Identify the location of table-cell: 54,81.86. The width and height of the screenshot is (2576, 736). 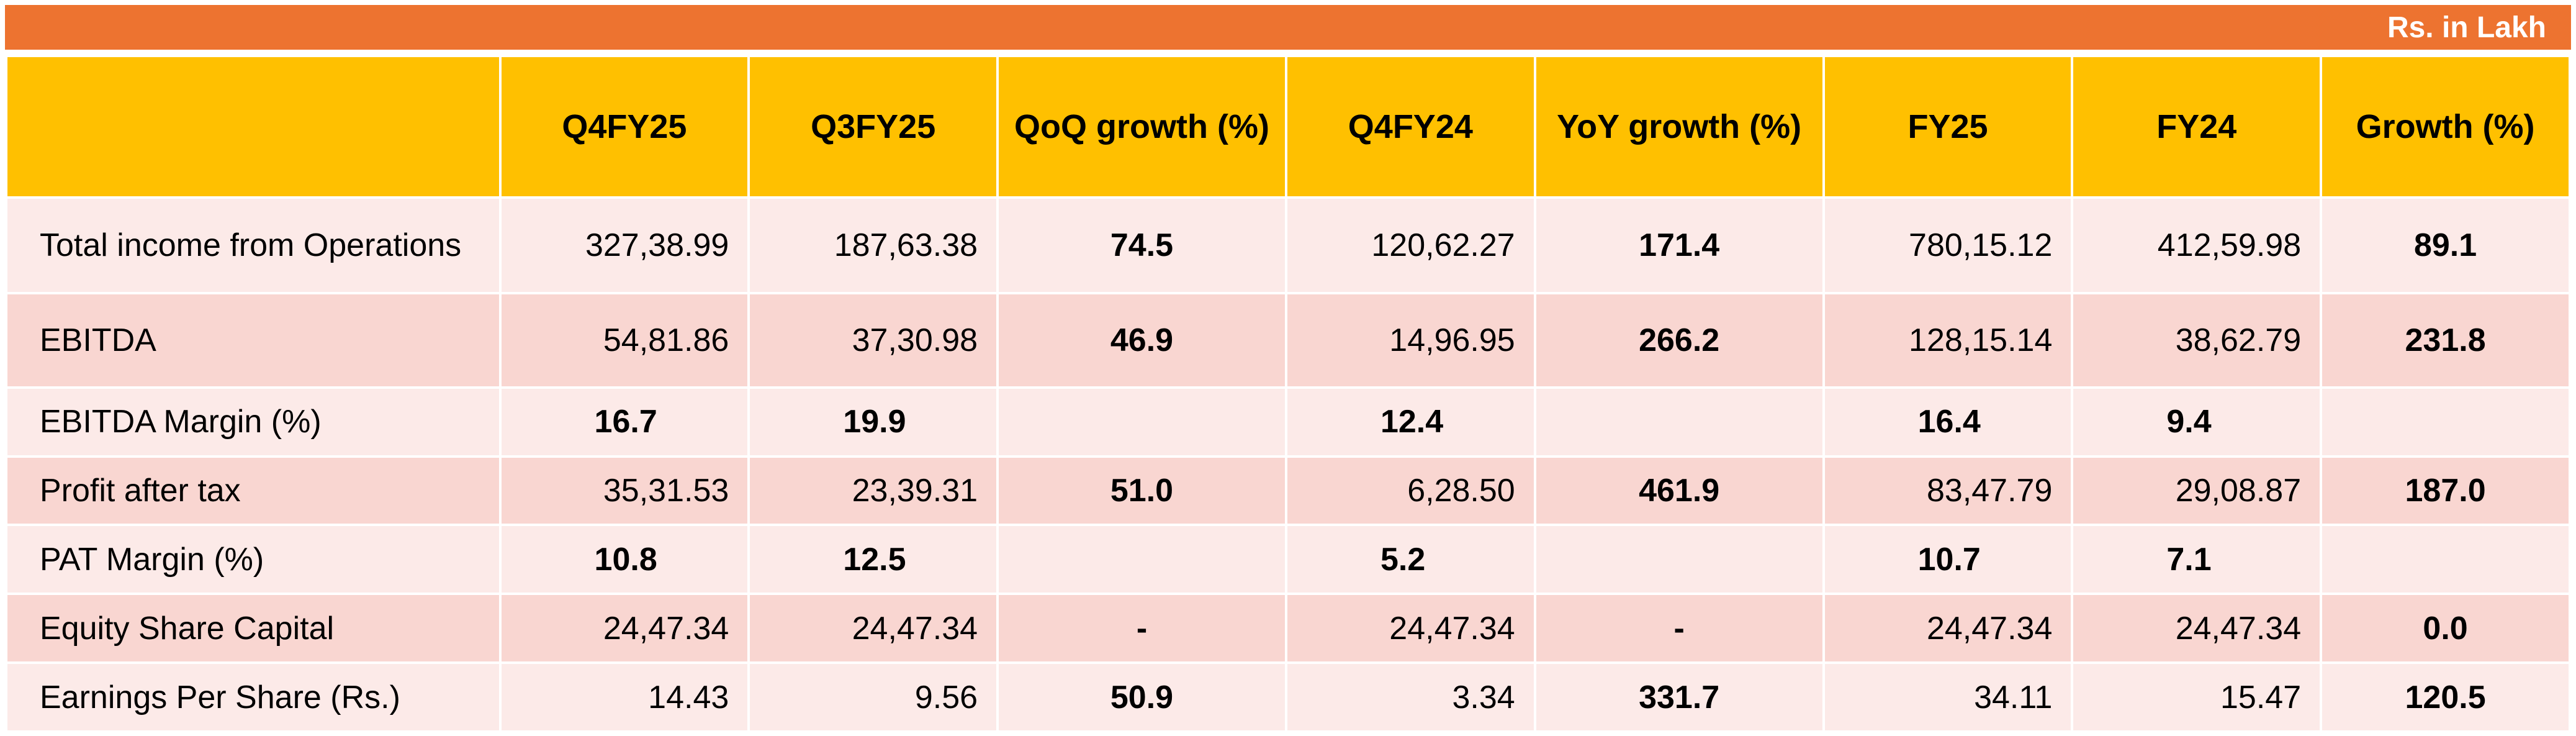
(624, 340).